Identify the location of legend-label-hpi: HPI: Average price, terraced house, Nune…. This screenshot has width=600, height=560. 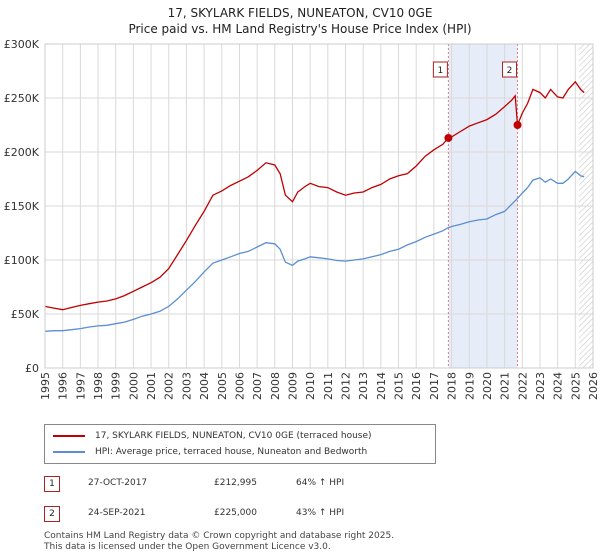
(231, 452).